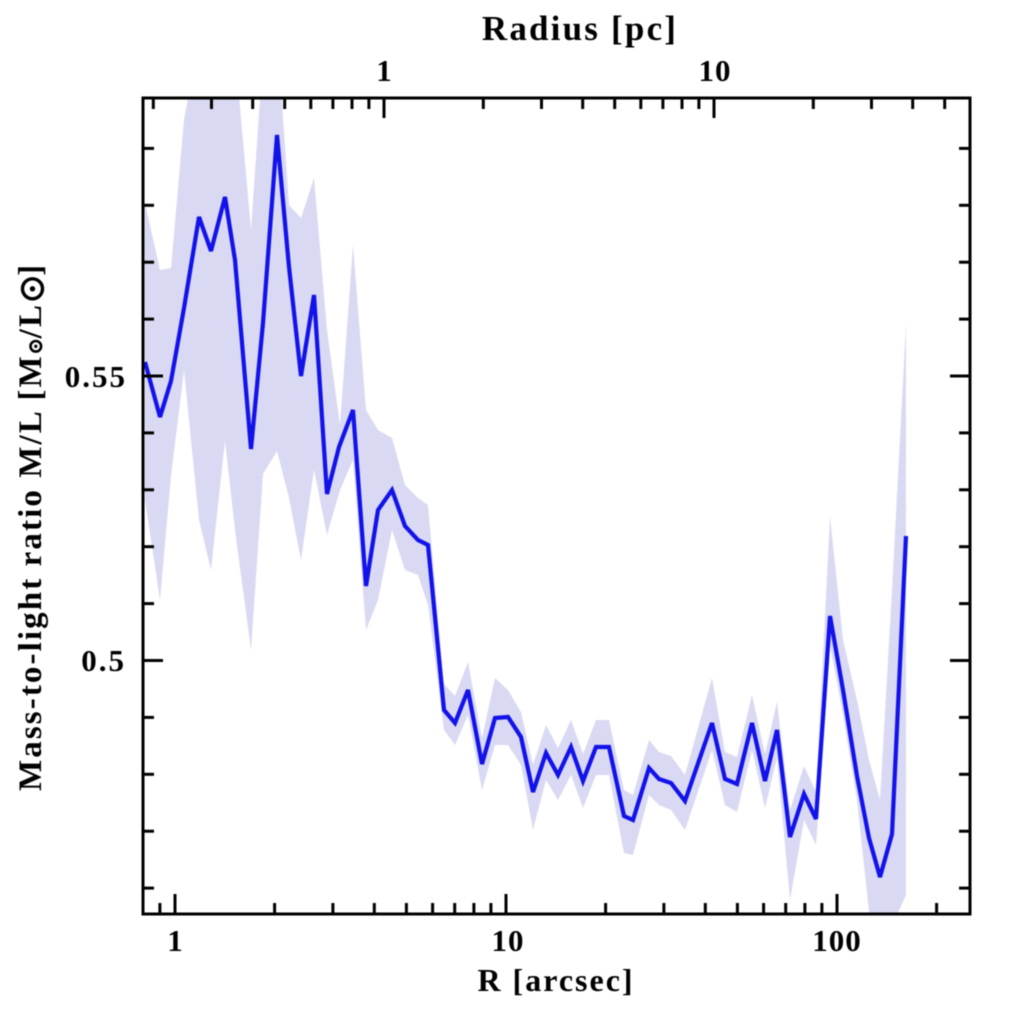 This screenshot has width=1024, height=1024. What do you see at coordinates (837, 940) in the screenshot?
I see `svg-text: 100` at bounding box center [837, 940].